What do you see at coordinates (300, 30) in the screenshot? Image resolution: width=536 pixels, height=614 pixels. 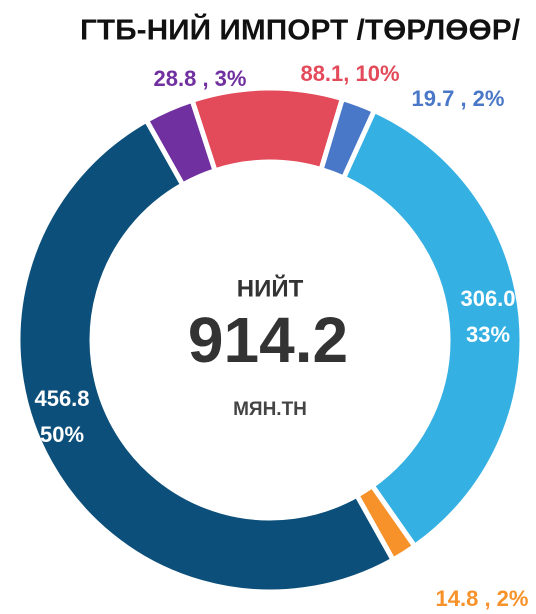 I see `chart-title: ГТБ-НИЙ ИМПОРТ /ТӨРЛӨӨР/` at bounding box center [300, 30].